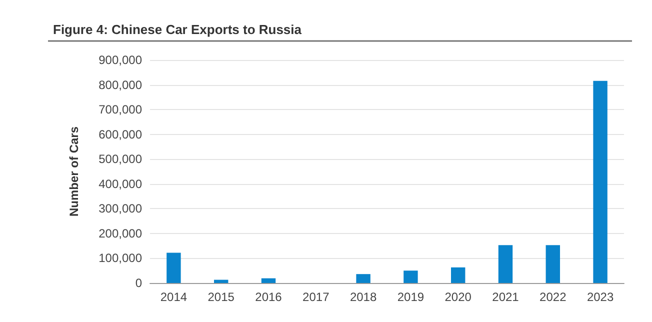 This screenshot has height=322, width=652. I want to click on x-tick-label: 2018, so click(363, 297).